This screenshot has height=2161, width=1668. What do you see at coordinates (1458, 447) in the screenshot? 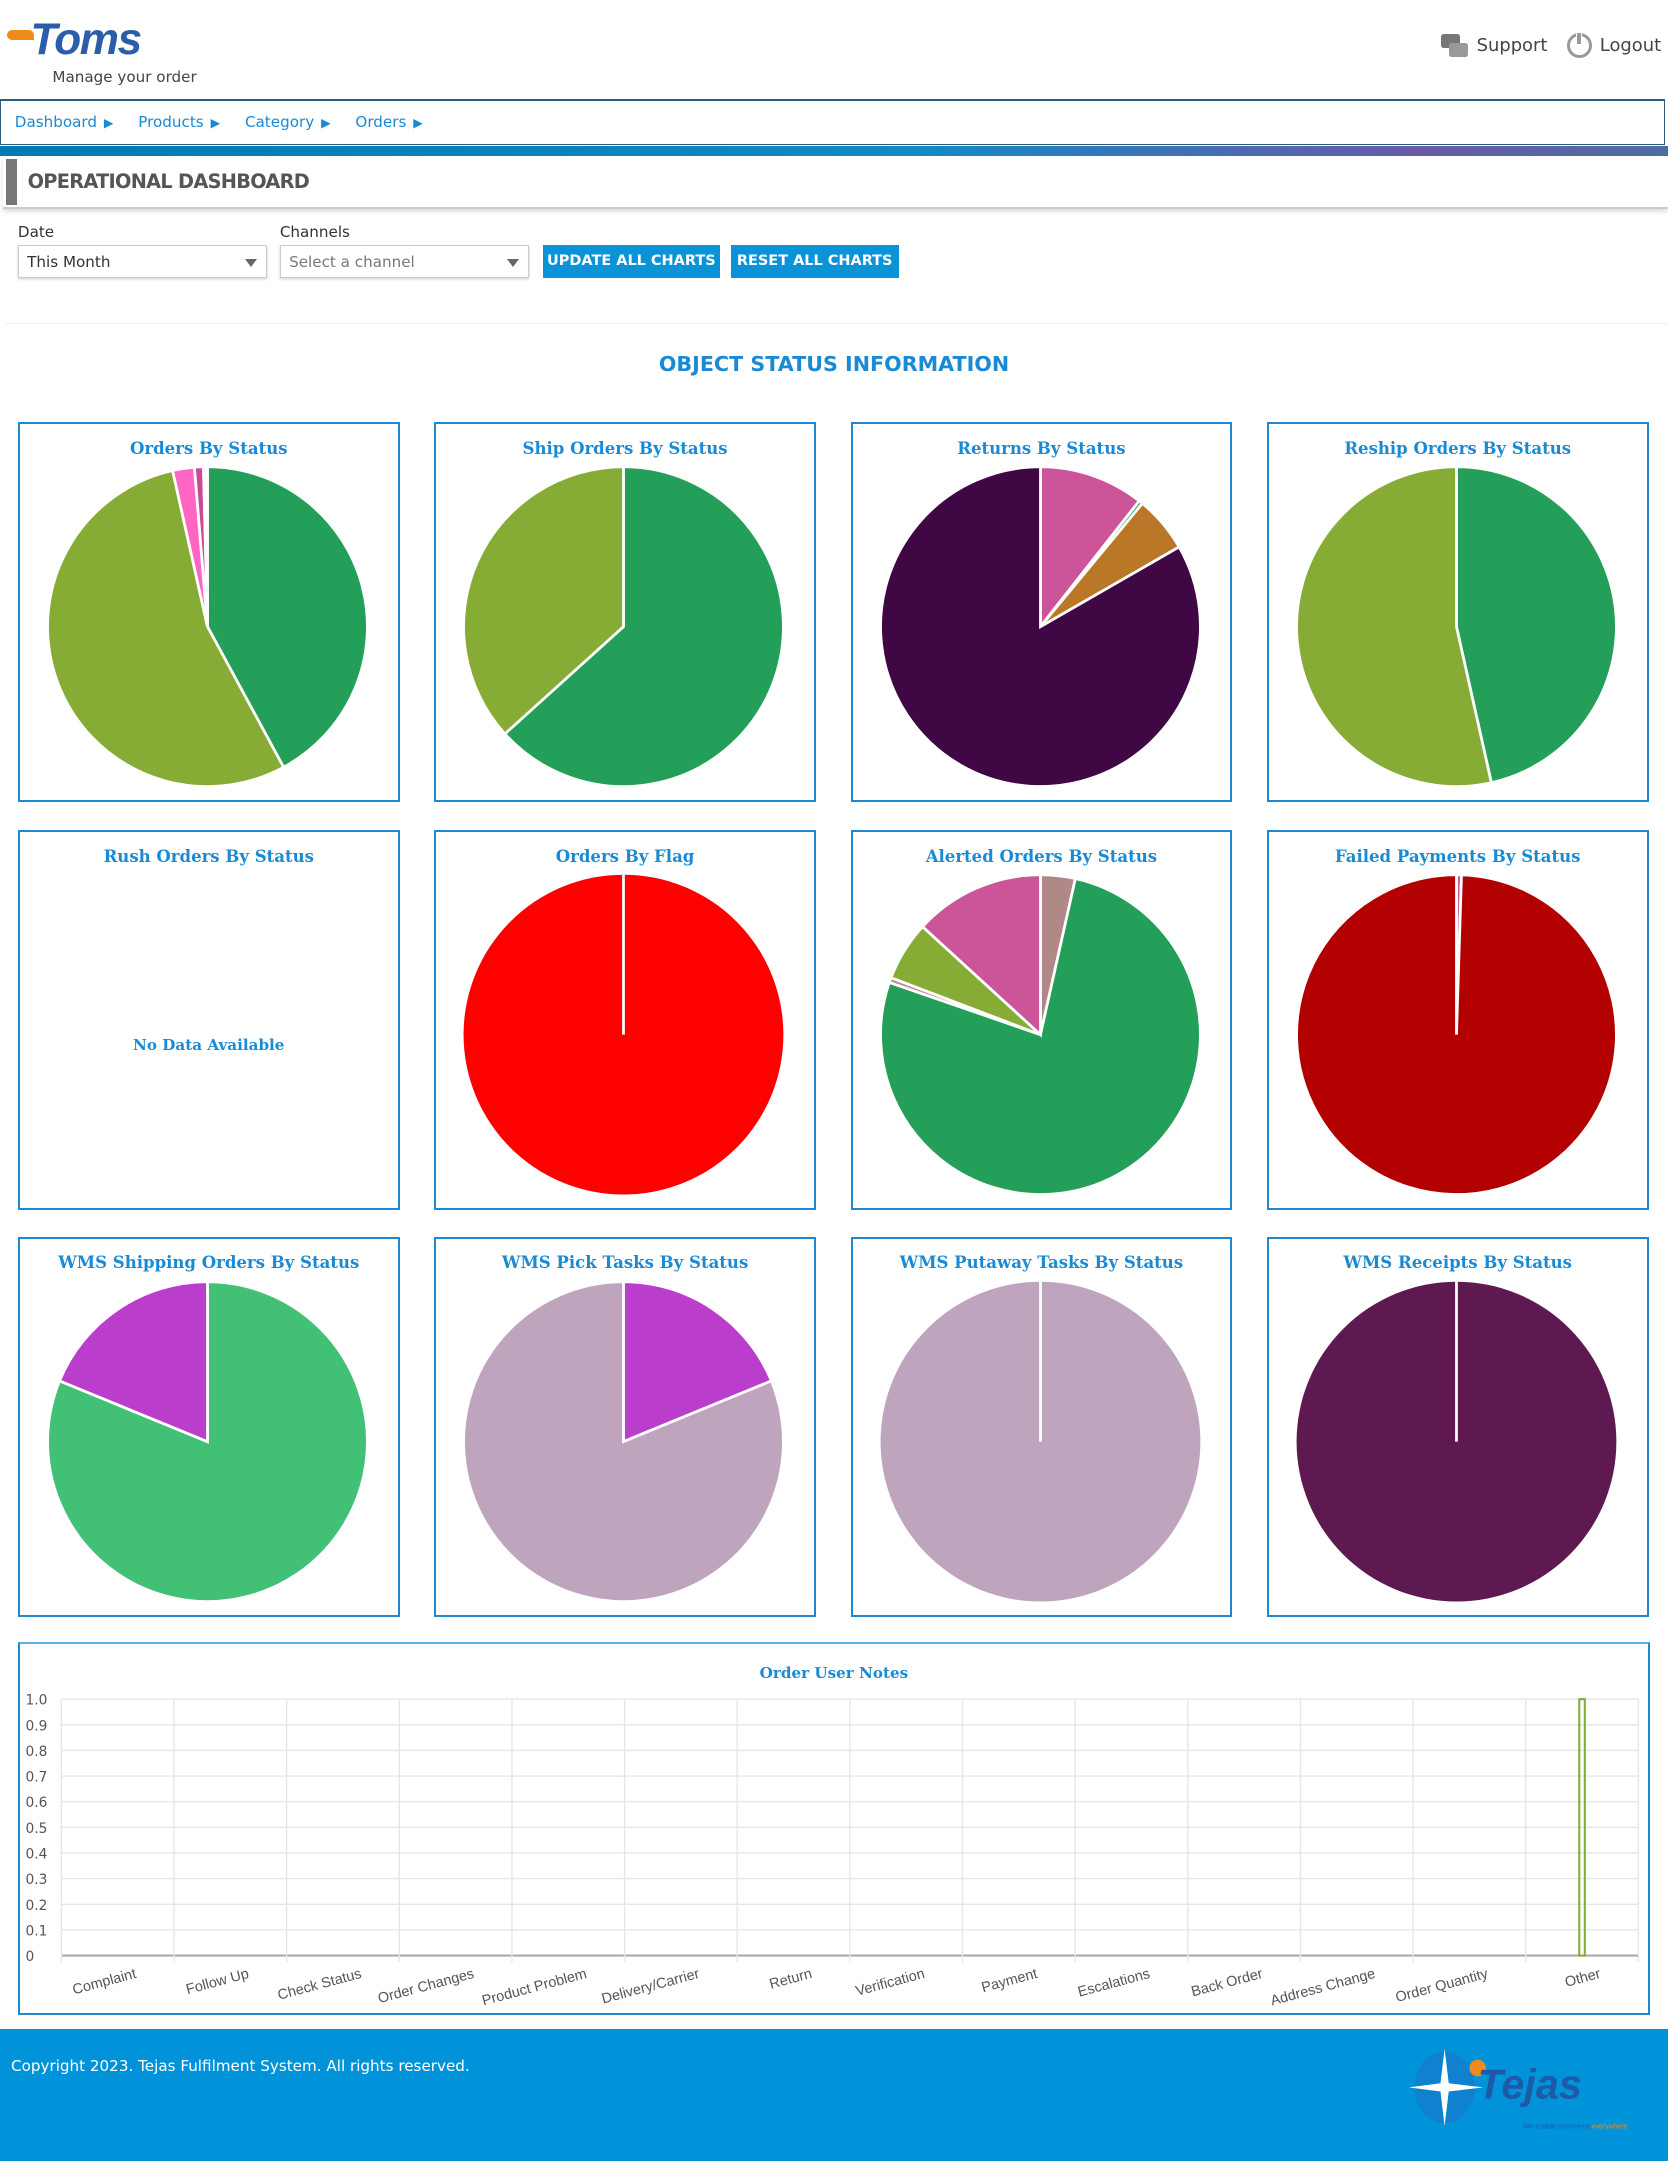
I see `chart-title: Reship Orders By Status` at bounding box center [1458, 447].